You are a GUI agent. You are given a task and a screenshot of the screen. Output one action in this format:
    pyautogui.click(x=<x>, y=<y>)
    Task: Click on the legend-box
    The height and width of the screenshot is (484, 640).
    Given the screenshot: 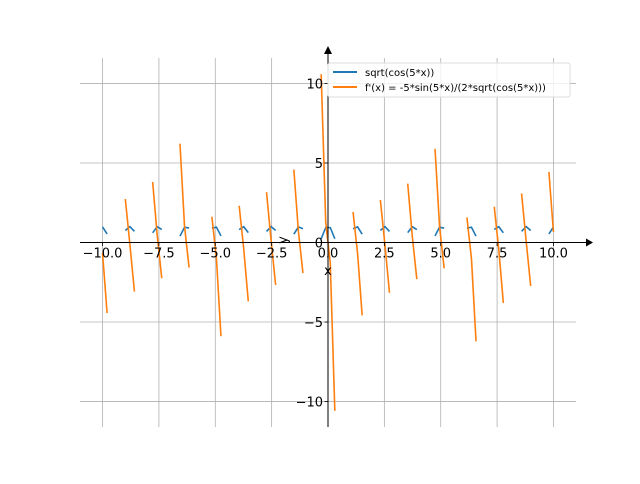 What is the action you would take?
    pyautogui.click(x=449, y=80)
    